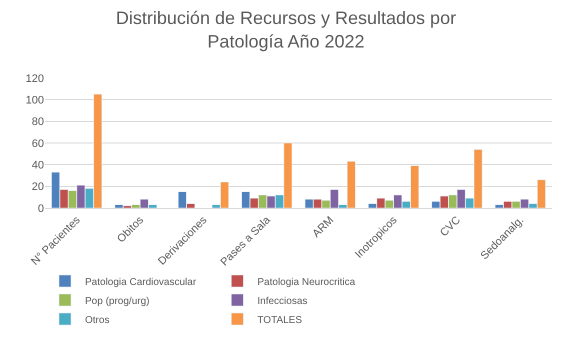 This screenshot has width=572, height=345. I want to click on y-tick-label: 80, so click(38, 122).